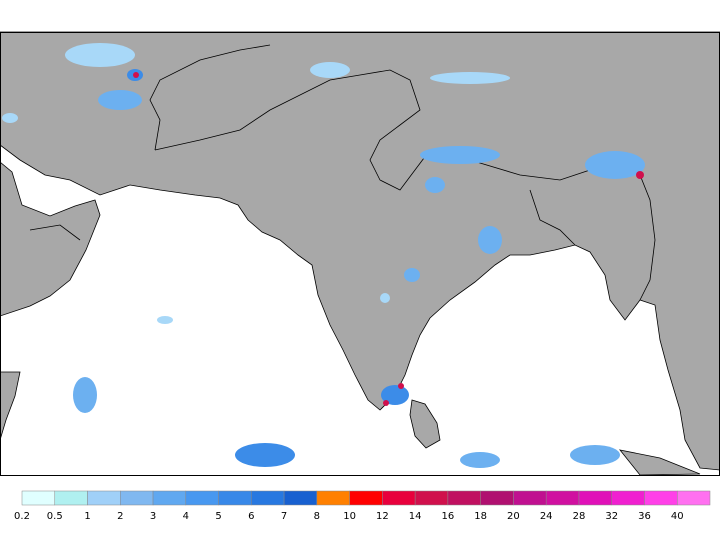 The width and height of the screenshot is (720, 540). I want to click on legend-label: 36, so click(644, 516).